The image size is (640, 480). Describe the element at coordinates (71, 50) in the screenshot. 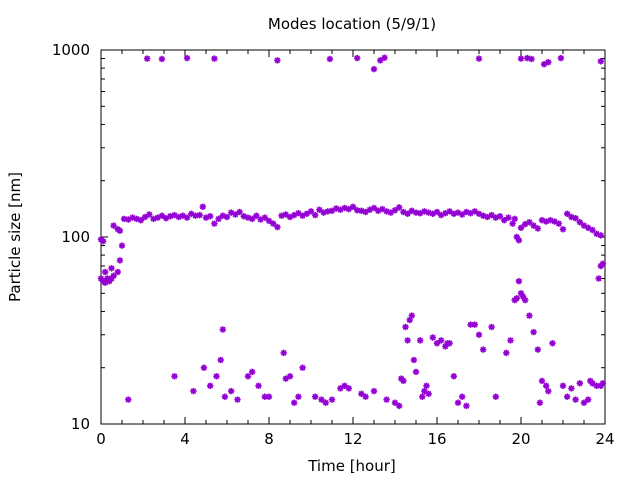

I see `y-tick-label: 1000` at that location.